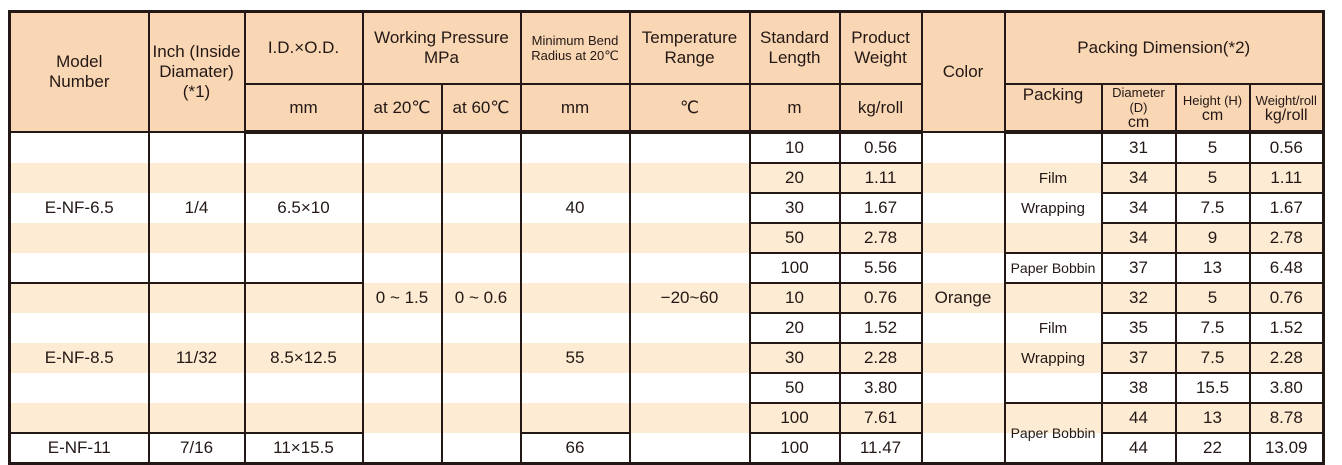 This screenshot has width=1342, height=465. What do you see at coordinates (303, 47) in the screenshot?
I see `header-id-od: I.D.×O.D.` at bounding box center [303, 47].